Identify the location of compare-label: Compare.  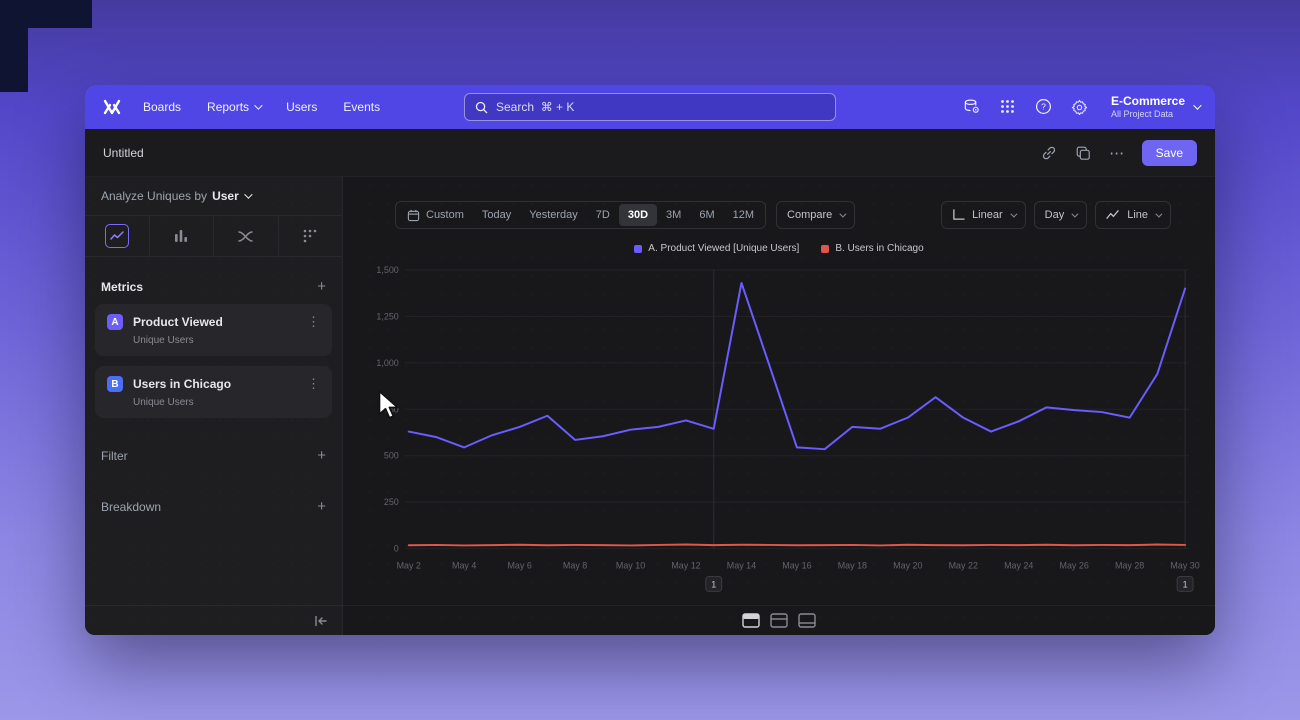
(810, 215).